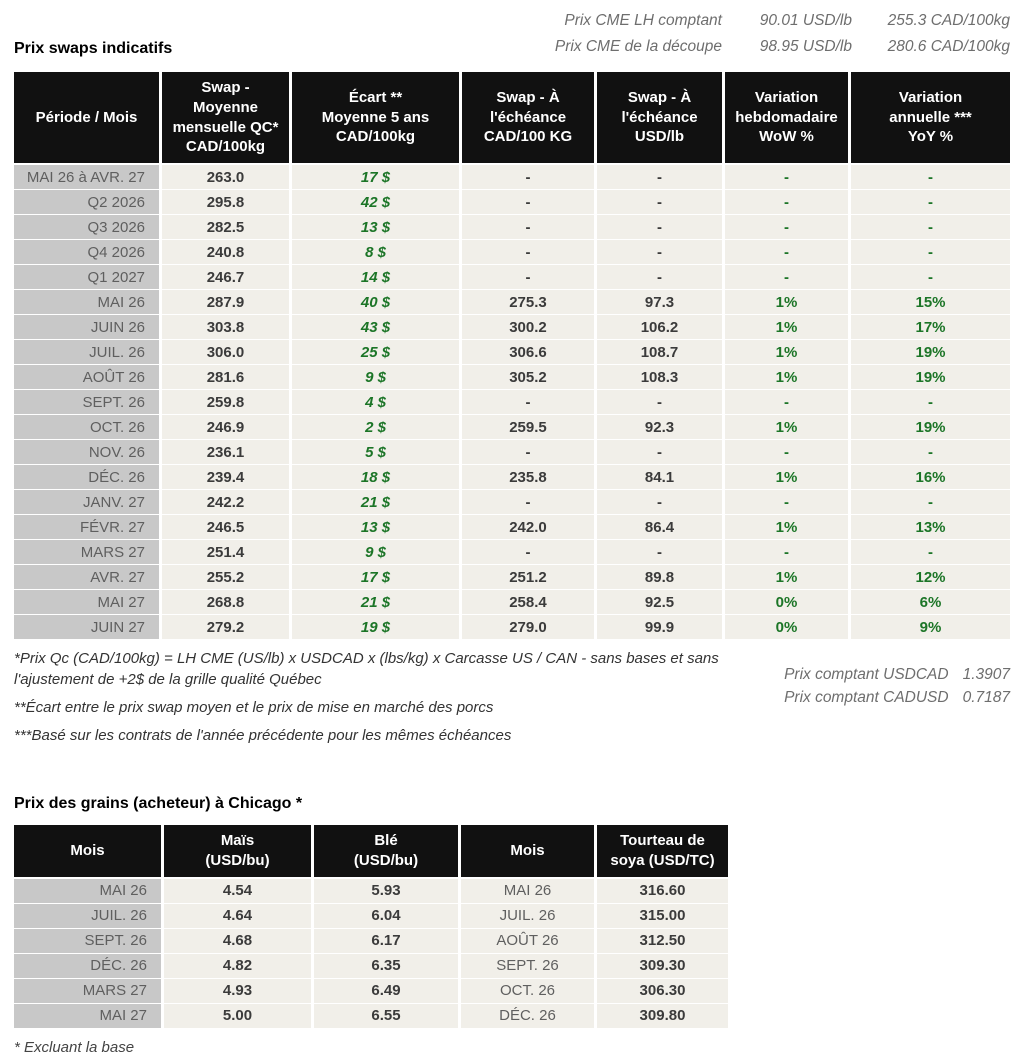 This screenshot has height=1056, width=1024. I want to click on ecart-cell: 42 $, so click(377, 203).